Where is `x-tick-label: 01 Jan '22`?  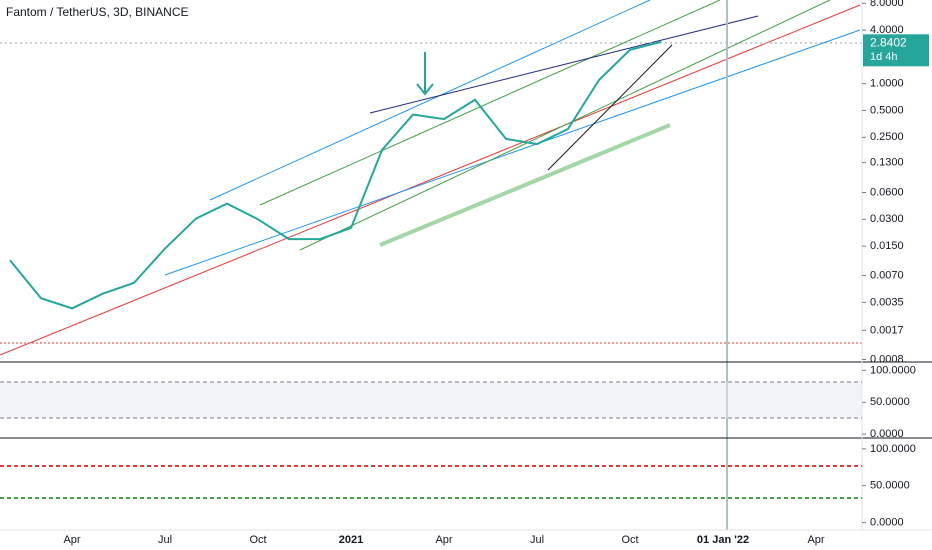
x-tick-label: 01 Jan '22 is located at coordinates (723, 540).